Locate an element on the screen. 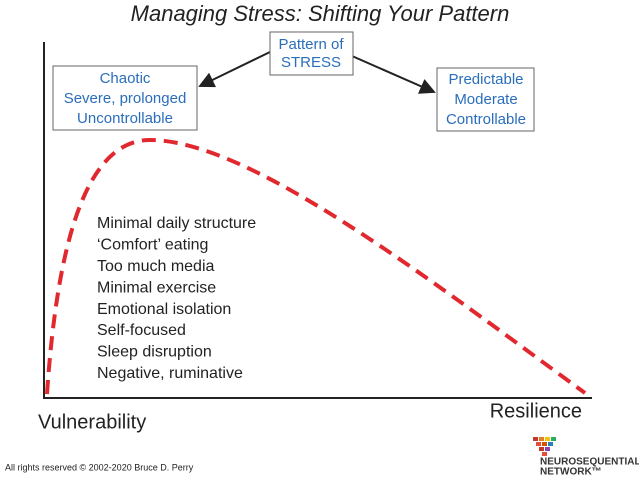 Image resolution: width=639 pixels, height=479 pixels. right-label: Resilience is located at coordinates (536, 411).